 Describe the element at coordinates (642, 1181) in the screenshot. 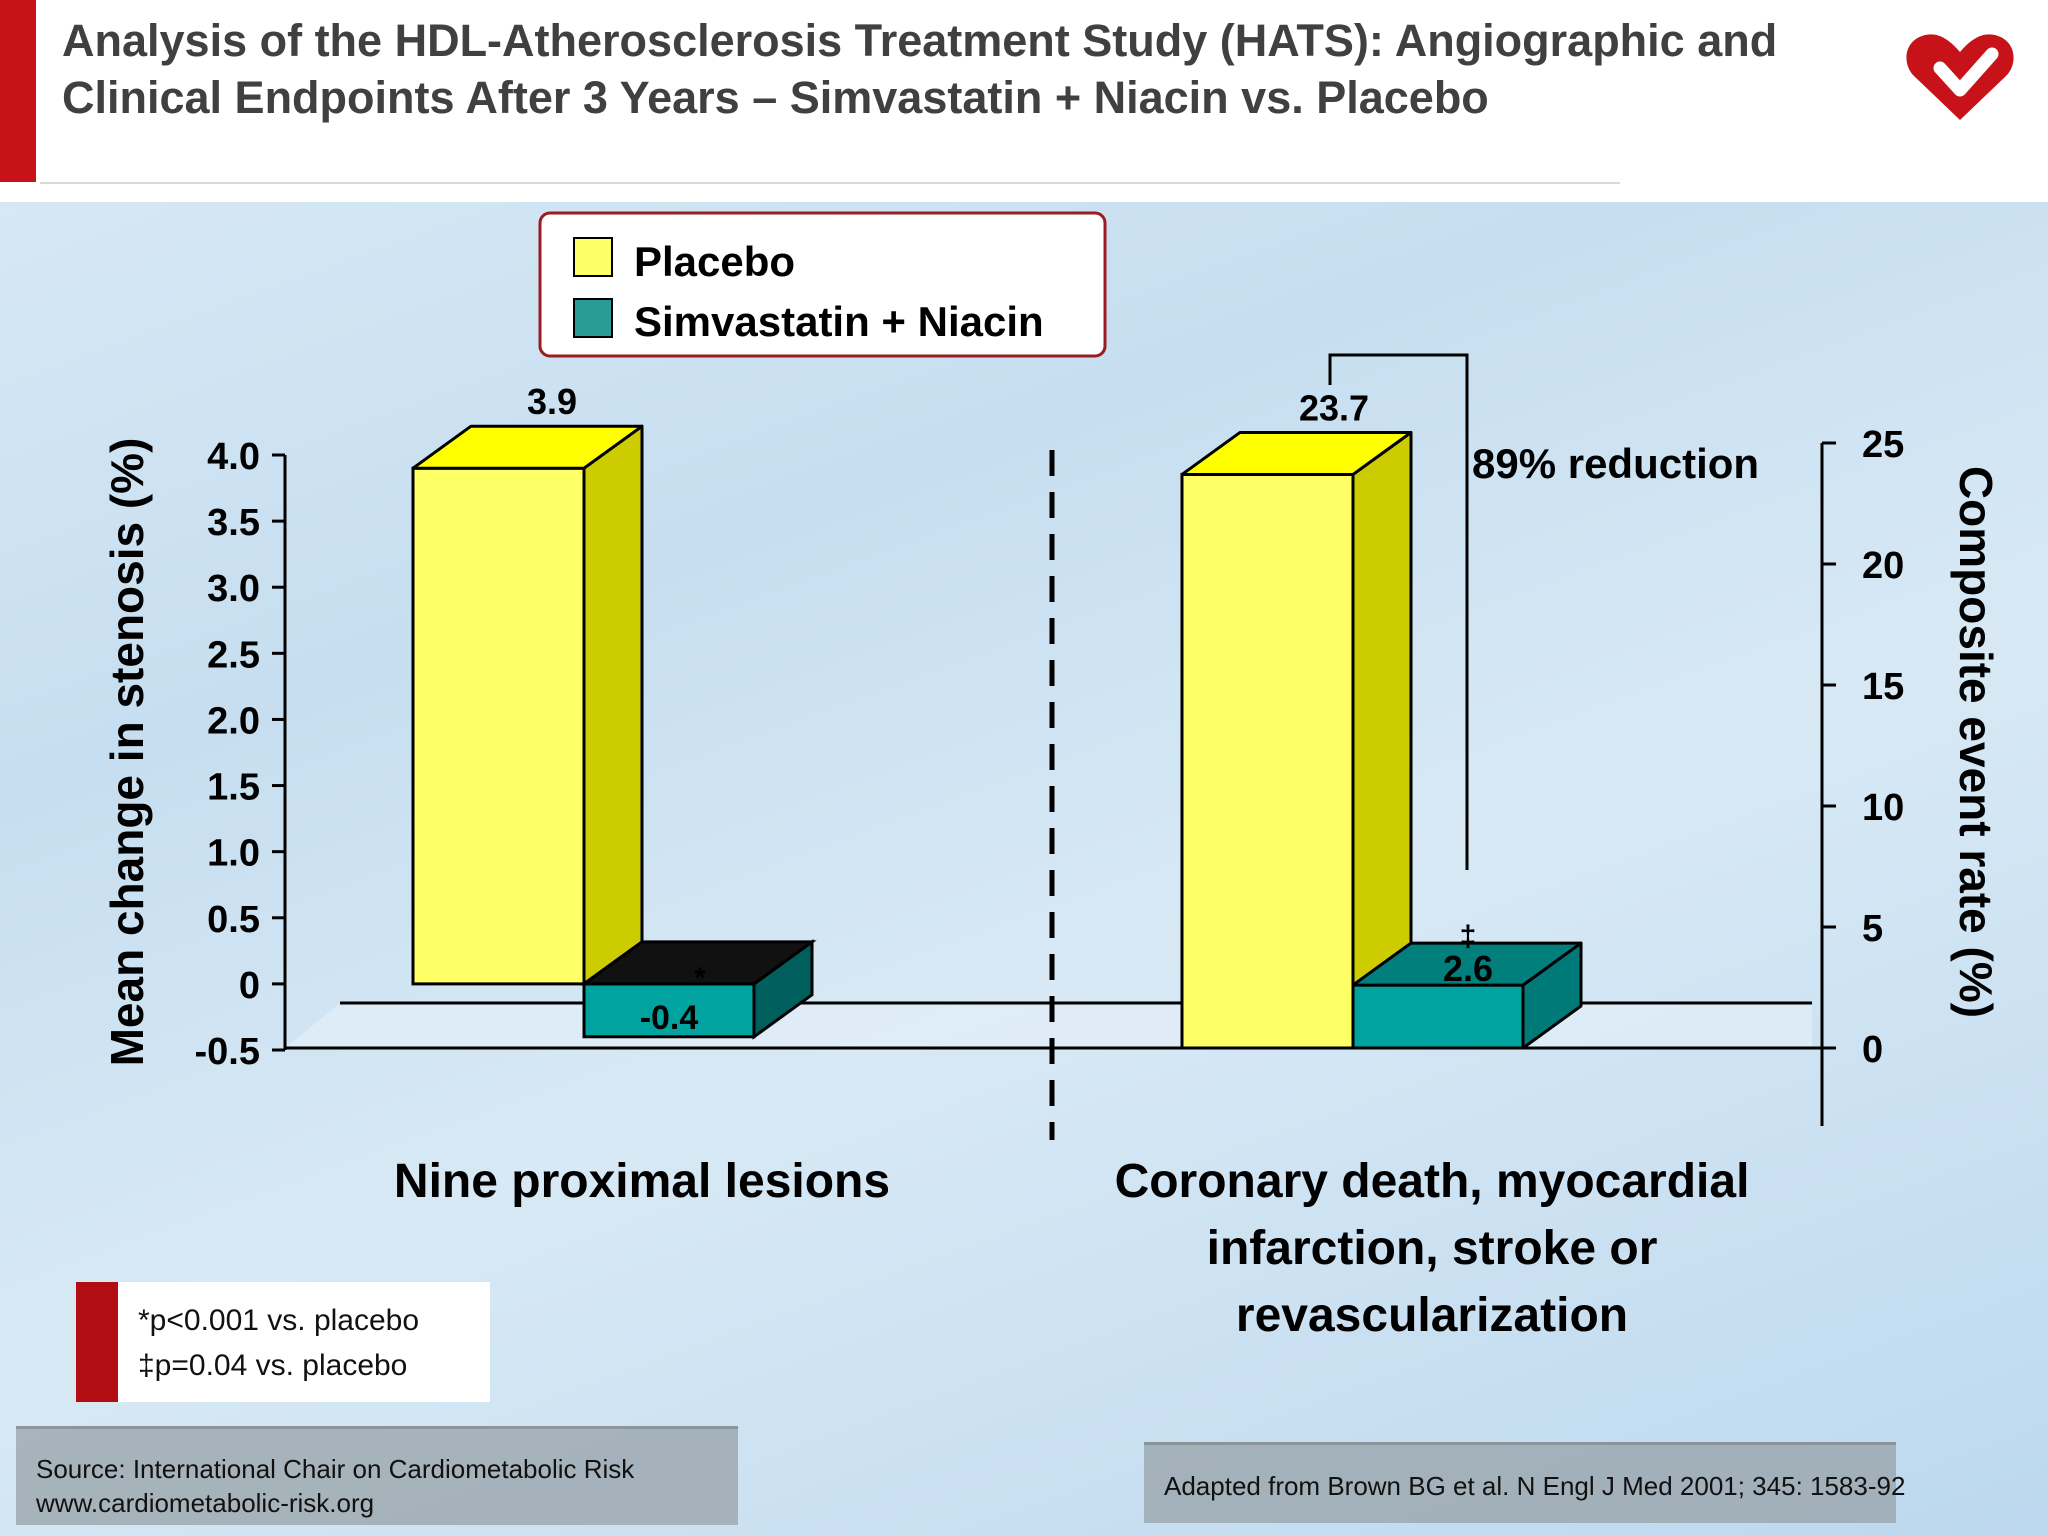

I see `category-label: Nine proximal lesions` at that location.